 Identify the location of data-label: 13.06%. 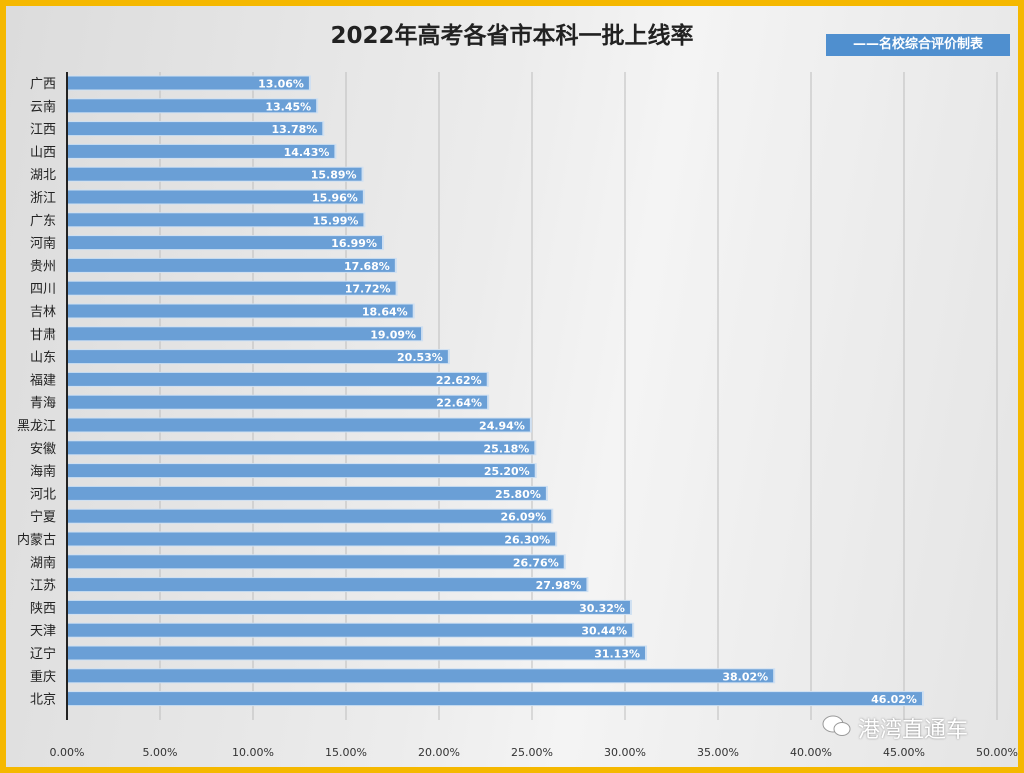
(281, 84).